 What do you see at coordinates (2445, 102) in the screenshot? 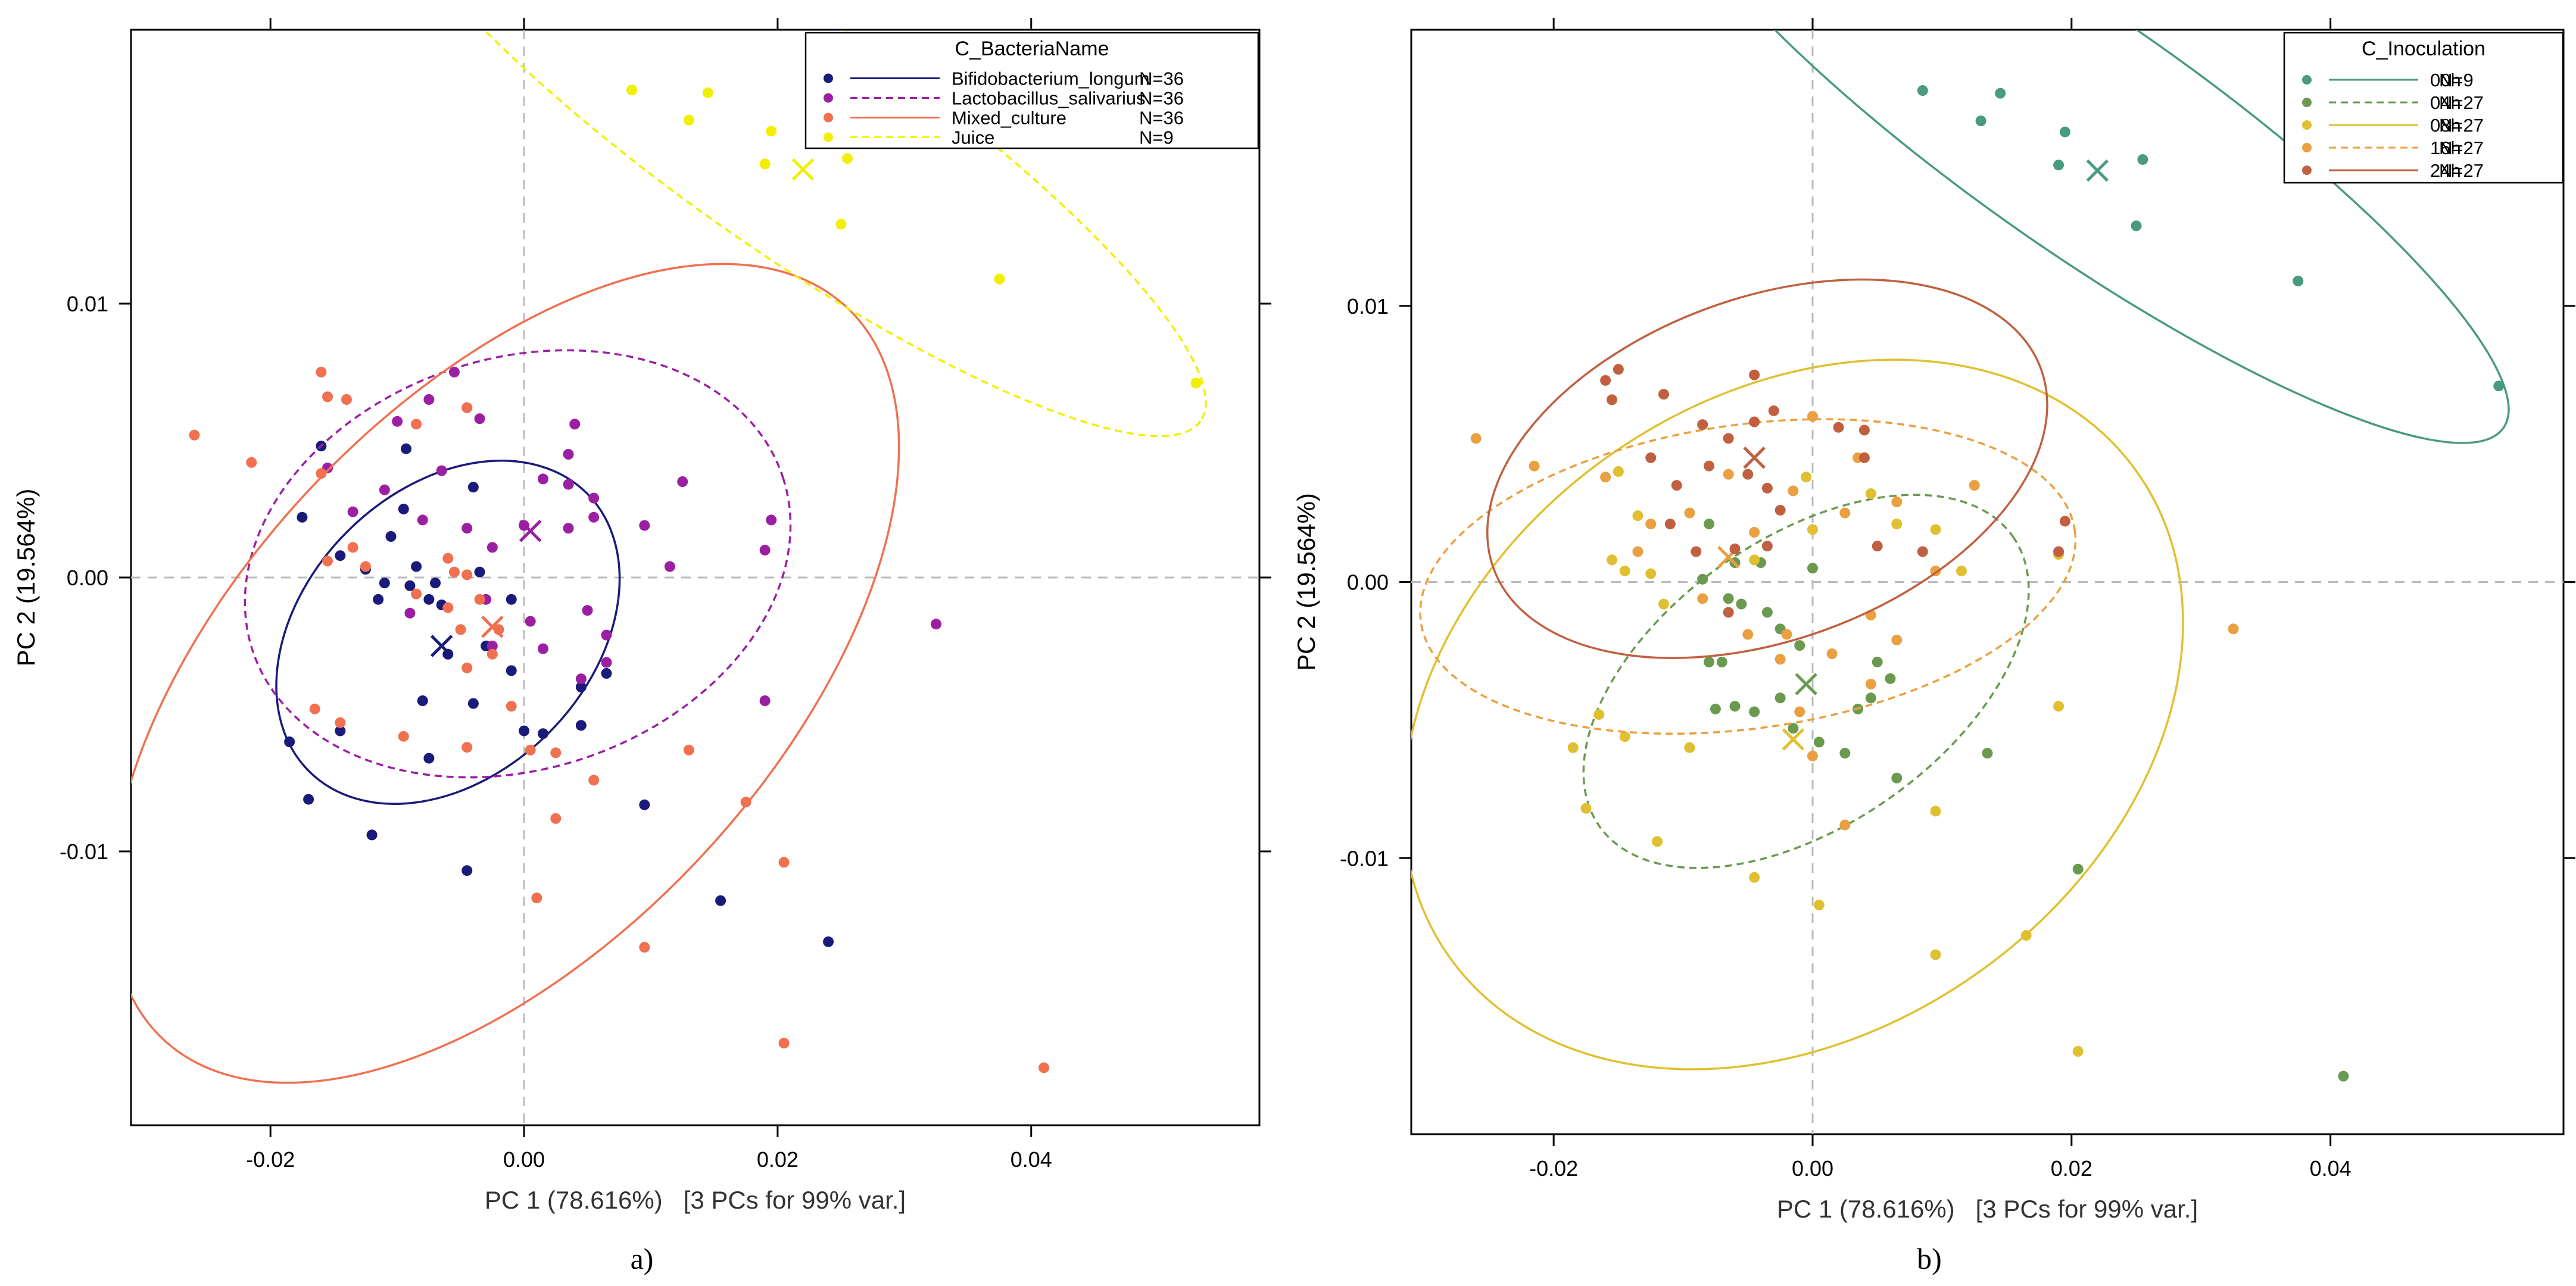
I see `legend-label: 04h` at bounding box center [2445, 102].